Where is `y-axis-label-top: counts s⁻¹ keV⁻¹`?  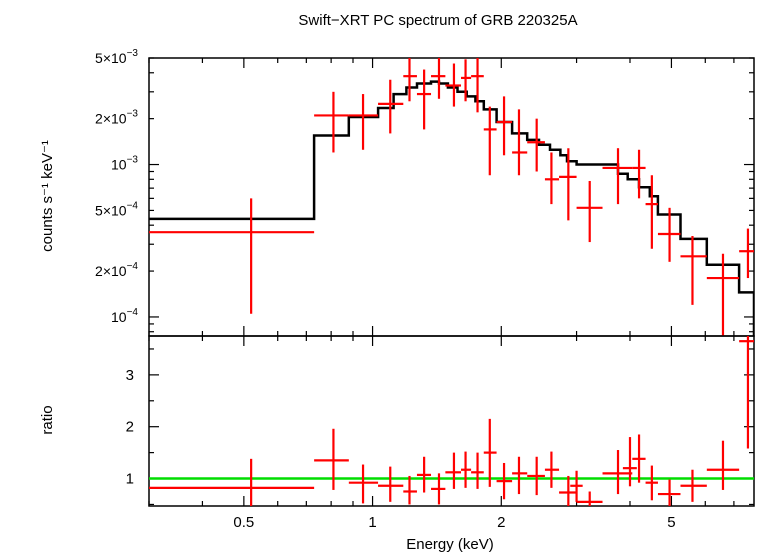
y-axis-label-top: counts s⁻¹ keV⁻¹ is located at coordinates (47, 196).